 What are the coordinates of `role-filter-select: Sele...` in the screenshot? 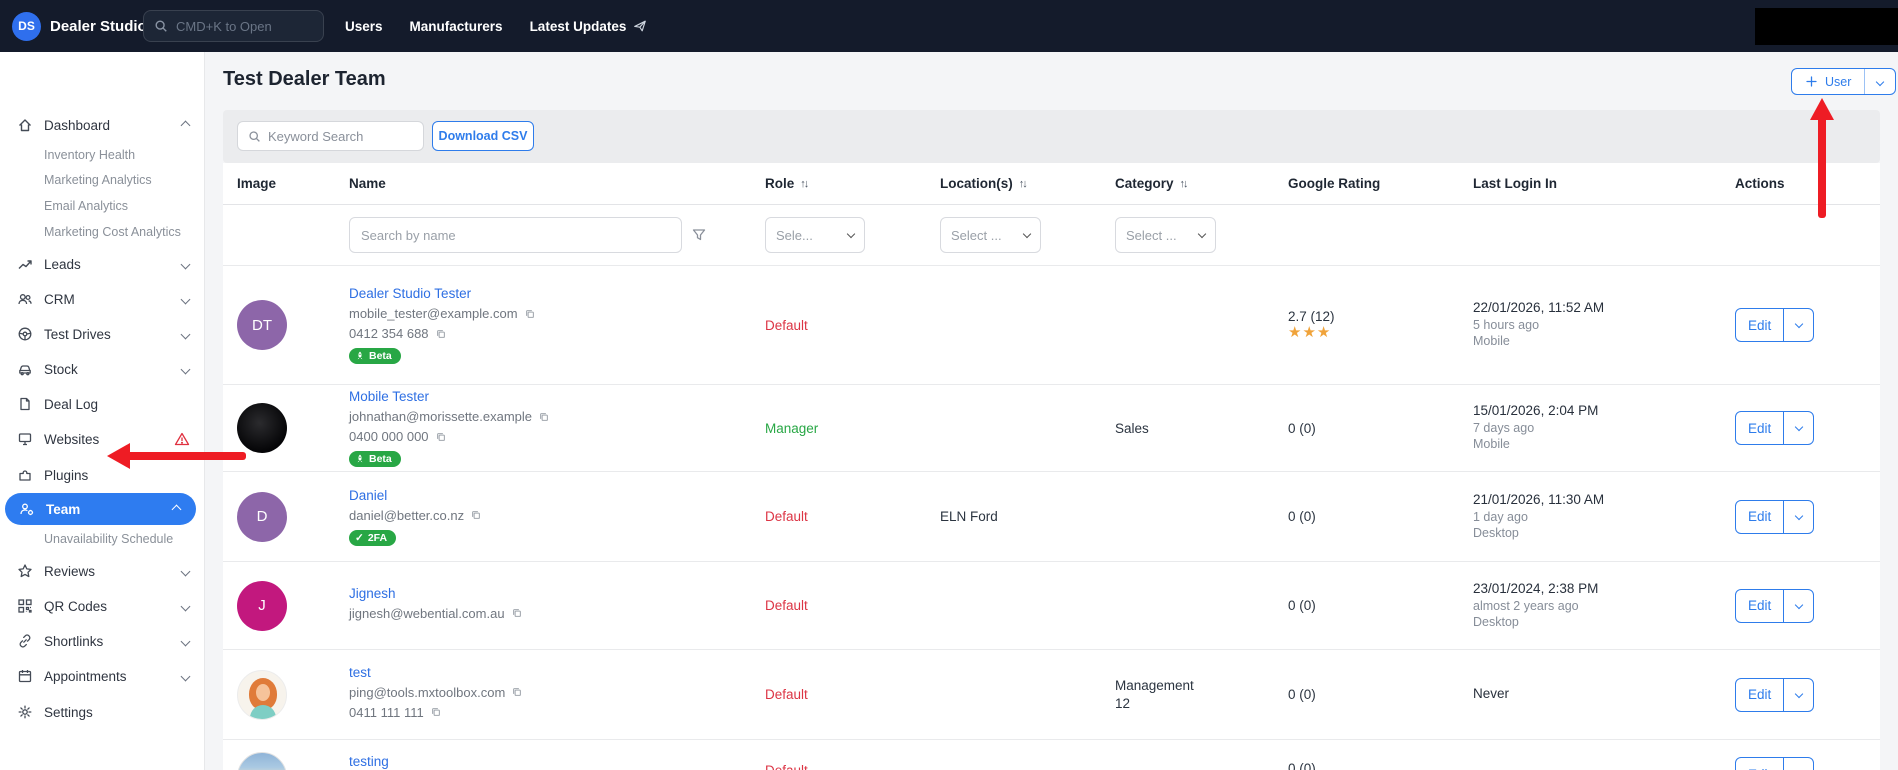 It's located at (815, 235).